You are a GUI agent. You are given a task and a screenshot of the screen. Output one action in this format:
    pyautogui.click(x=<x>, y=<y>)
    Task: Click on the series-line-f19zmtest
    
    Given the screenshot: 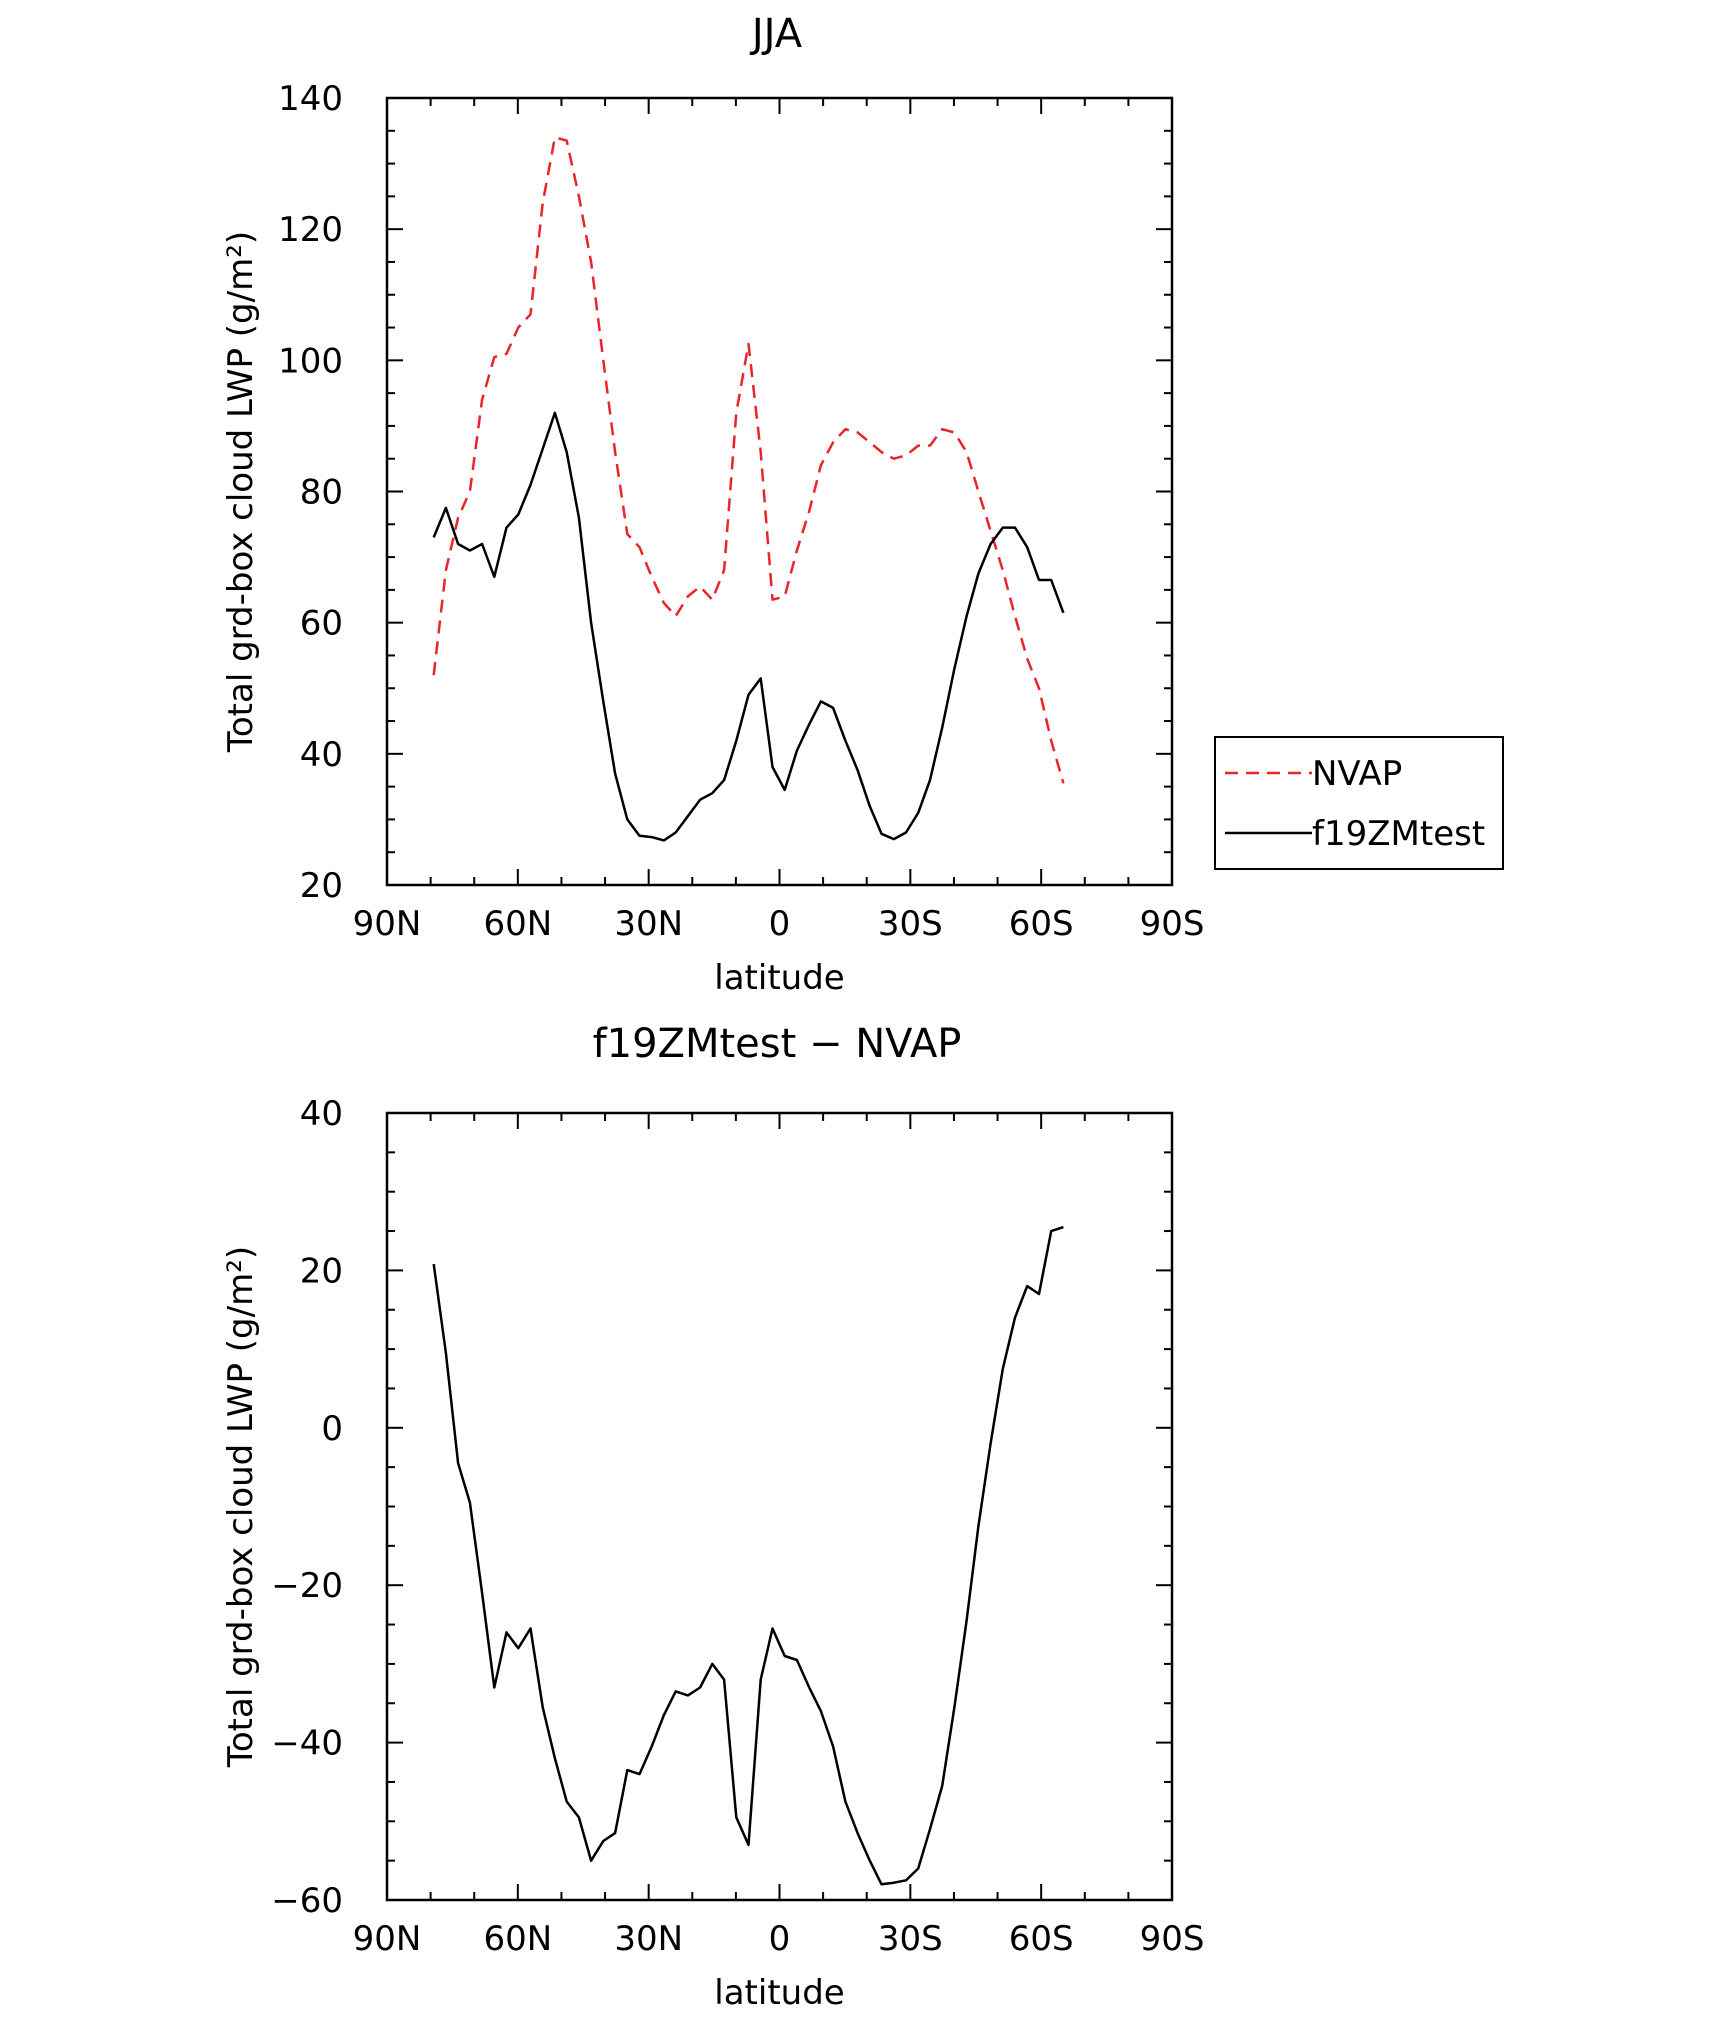 What is the action you would take?
    pyautogui.click(x=748, y=626)
    